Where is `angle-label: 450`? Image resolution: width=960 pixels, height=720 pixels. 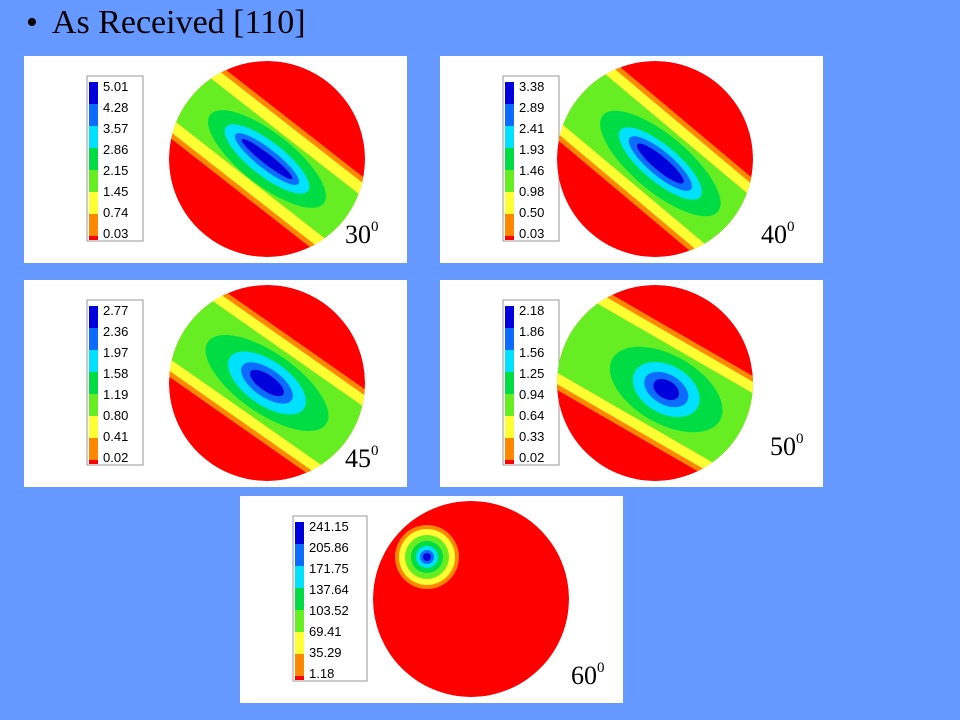 angle-label: 450 is located at coordinates (362, 458).